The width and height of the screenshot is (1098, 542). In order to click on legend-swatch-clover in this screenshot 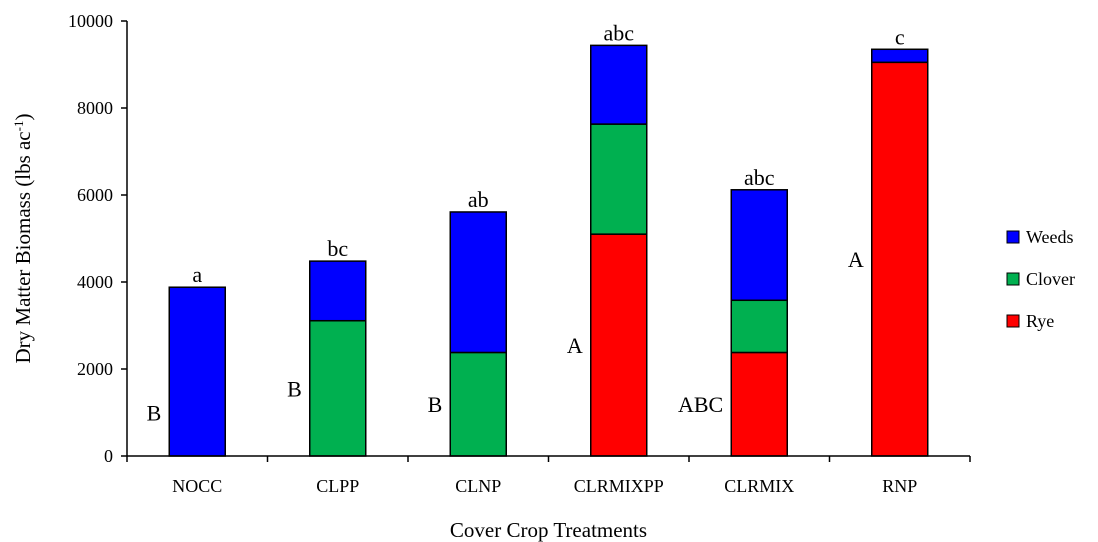, I will do `click(1013, 279)`.